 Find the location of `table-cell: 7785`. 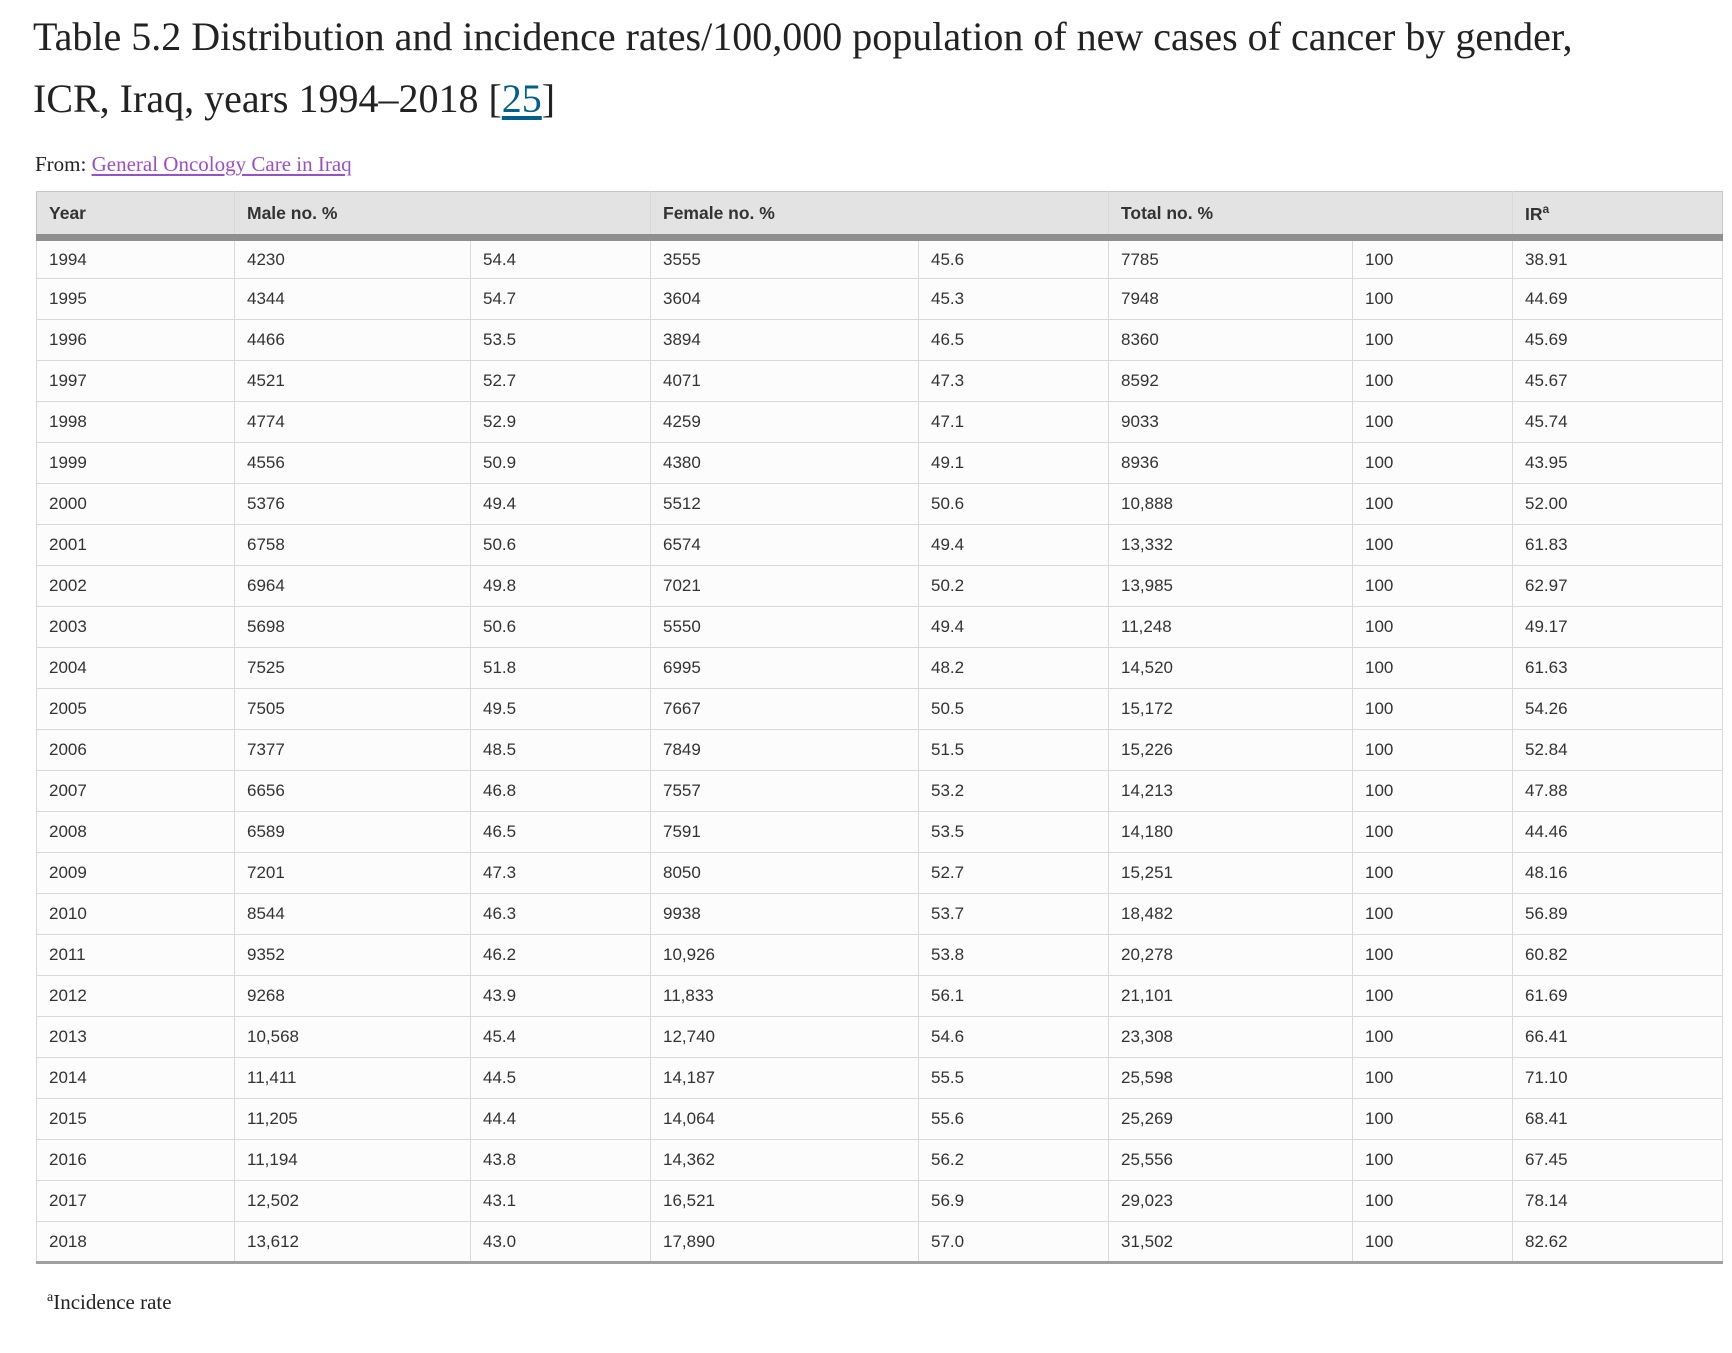

table-cell: 7785 is located at coordinates (1230, 258).